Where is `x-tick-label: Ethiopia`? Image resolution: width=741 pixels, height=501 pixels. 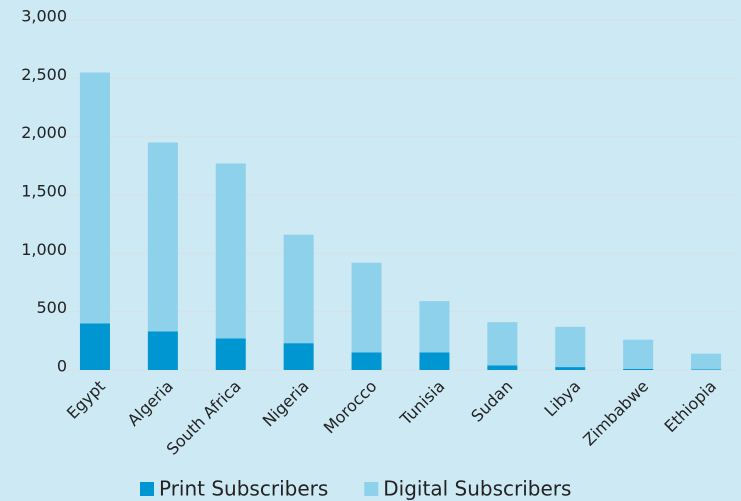 x-tick-label: Ethiopia is located at coordinates (691, 407).